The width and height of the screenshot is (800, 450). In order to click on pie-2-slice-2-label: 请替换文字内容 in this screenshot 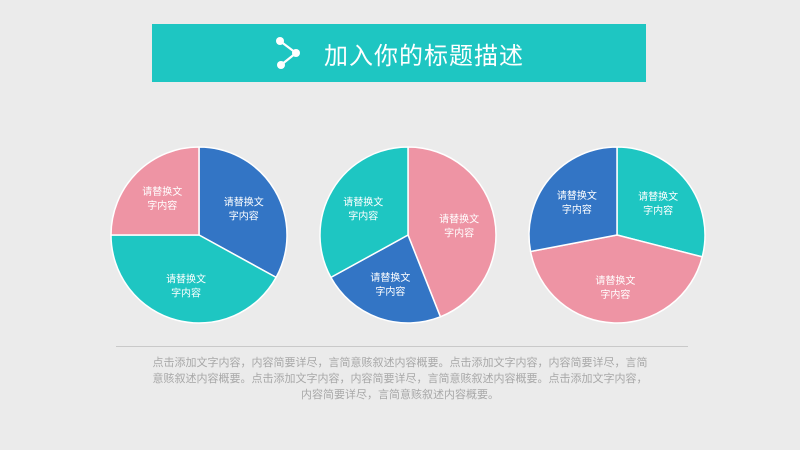, I will do `click(390, 284)`.